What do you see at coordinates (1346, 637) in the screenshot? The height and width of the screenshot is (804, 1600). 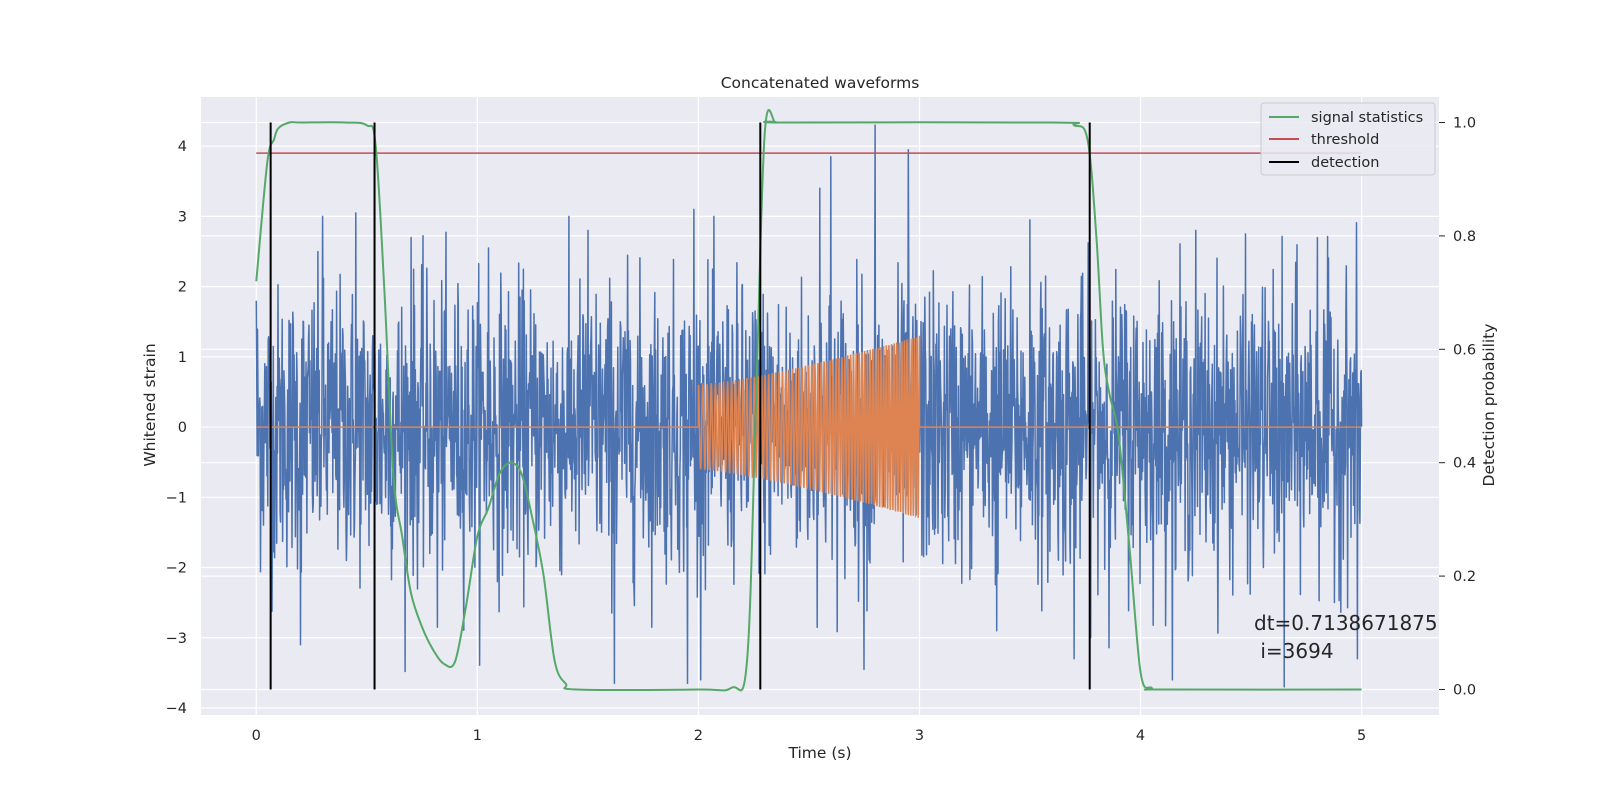 I see `annotation: dt=0.7138671875 i=3694` at bounding box center [1346, 637].